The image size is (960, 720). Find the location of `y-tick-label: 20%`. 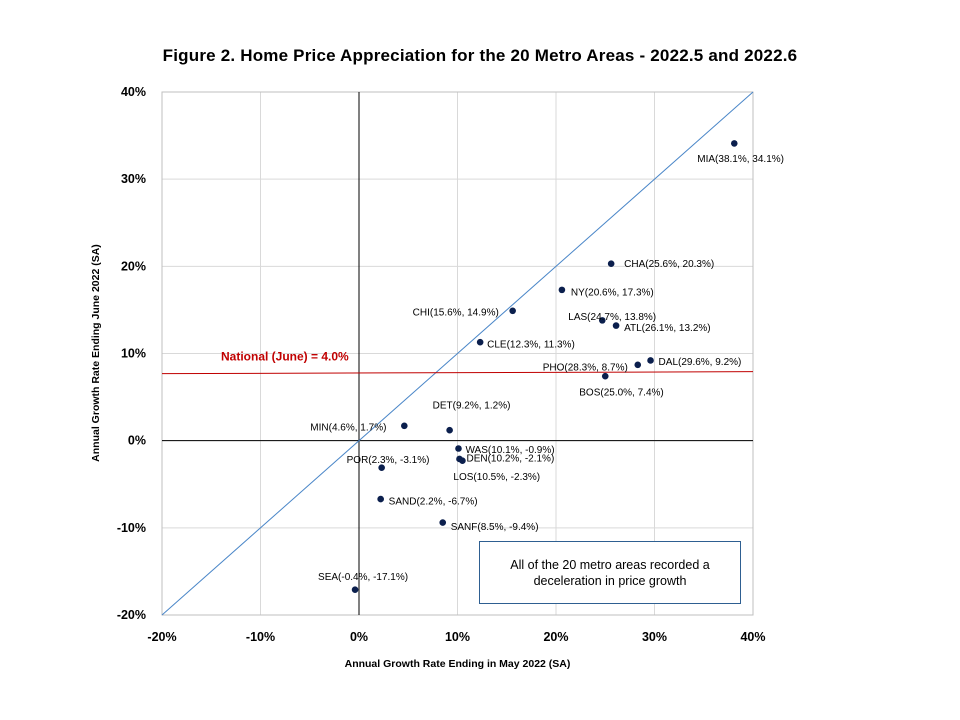

y-tick-label: 20% is located at coordinates (133, 266).